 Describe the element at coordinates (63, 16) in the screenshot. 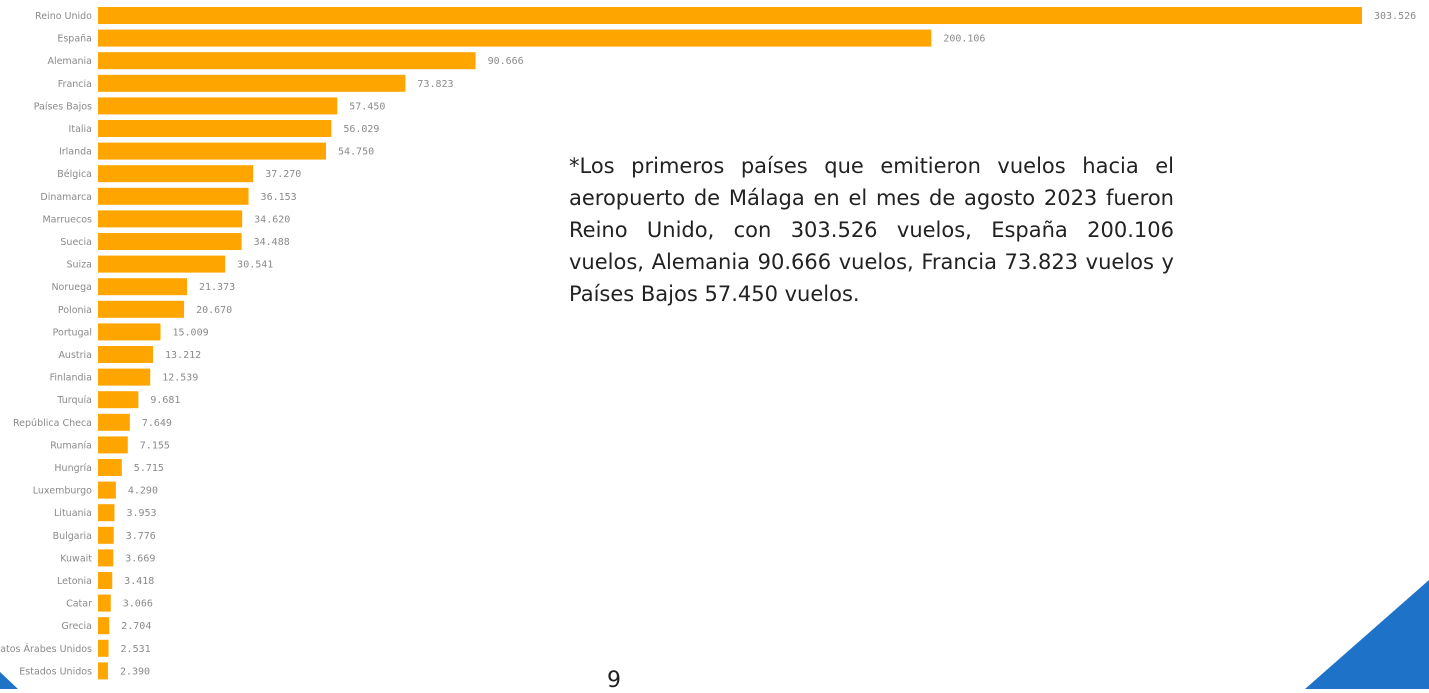

I see `category-label: Reino Unido` at that location.